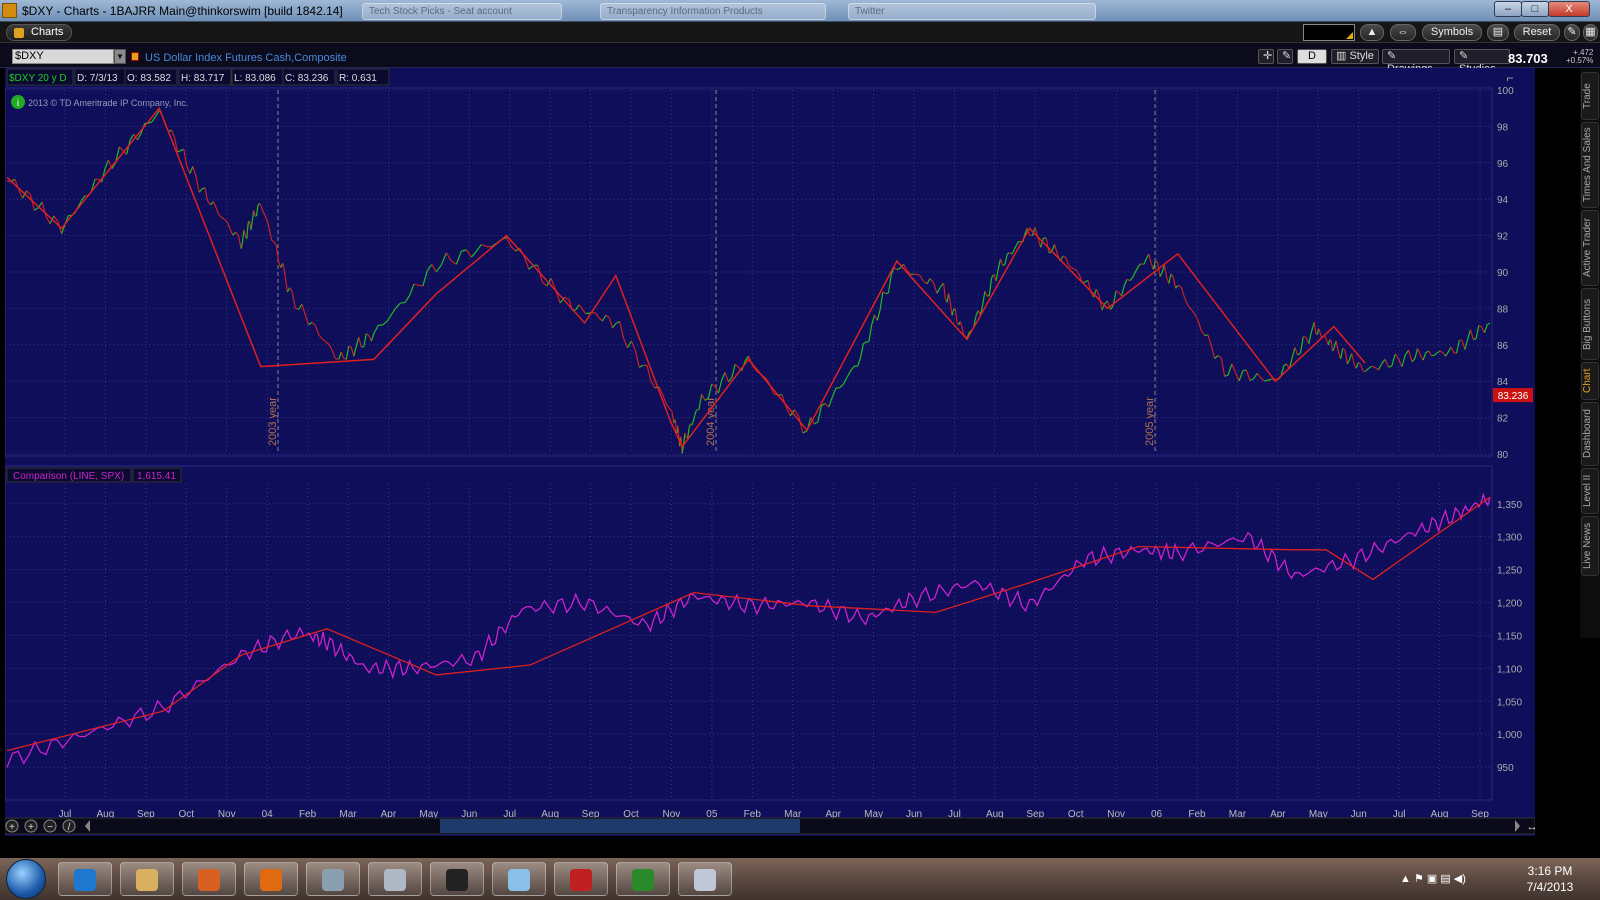 Image resolution: width=1600 pixels, height=900 pixels. Describe the element at coordinates (1508, 9) in the screenshot. I see `minimize-button: –` at that location.